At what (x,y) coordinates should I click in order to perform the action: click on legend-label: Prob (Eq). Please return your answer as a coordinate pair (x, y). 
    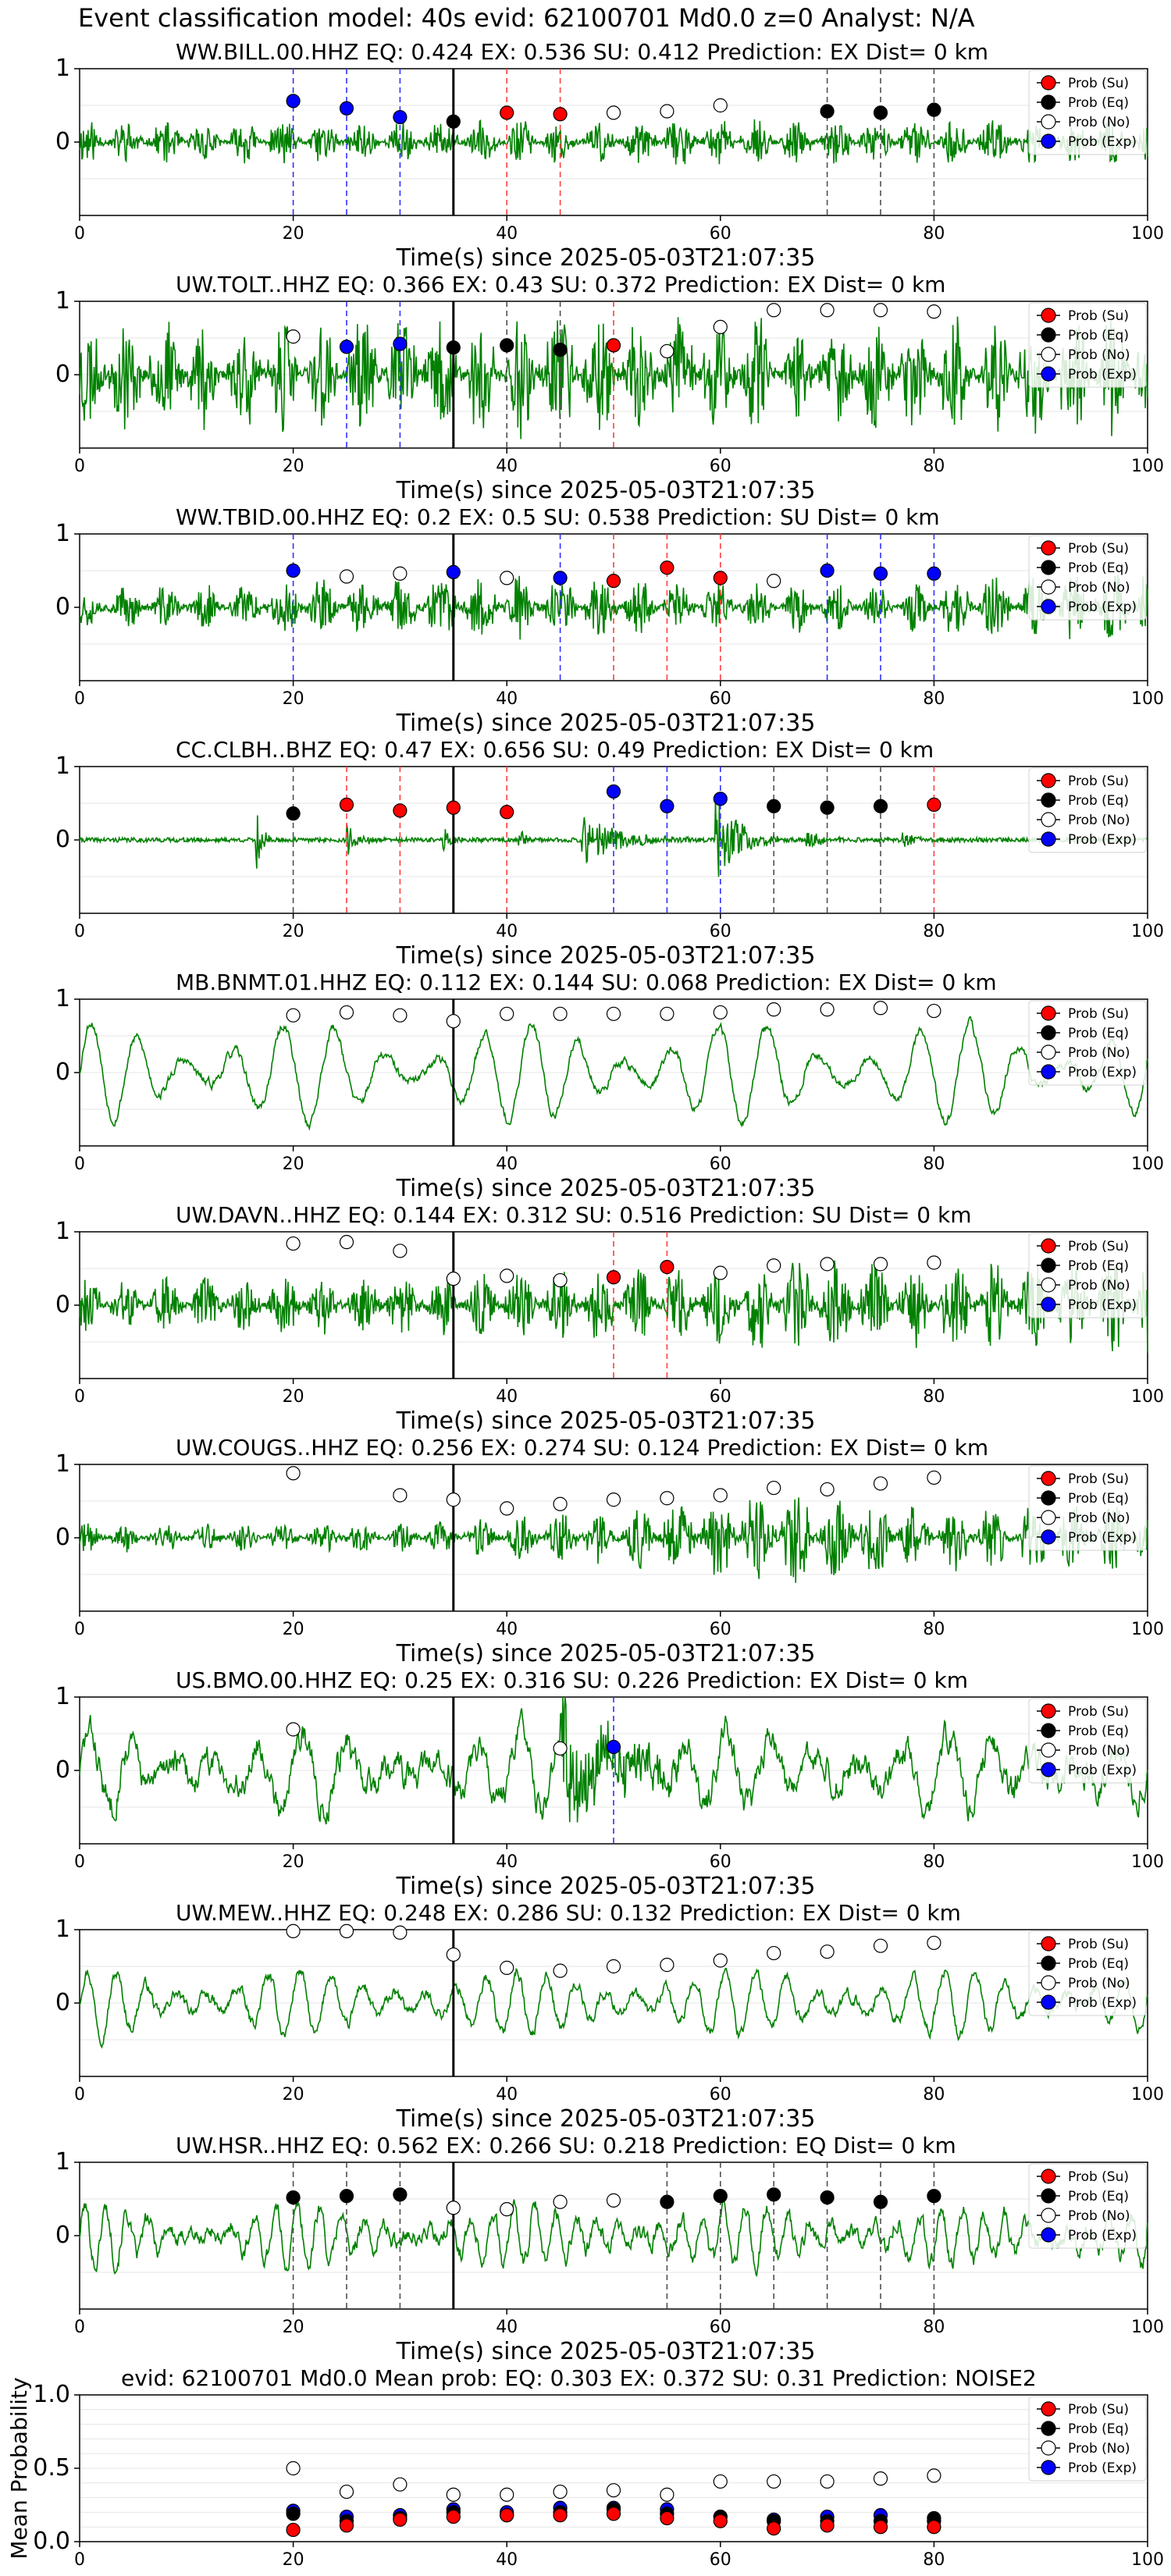
    Looking at the image, I should click on (1098, 1964).